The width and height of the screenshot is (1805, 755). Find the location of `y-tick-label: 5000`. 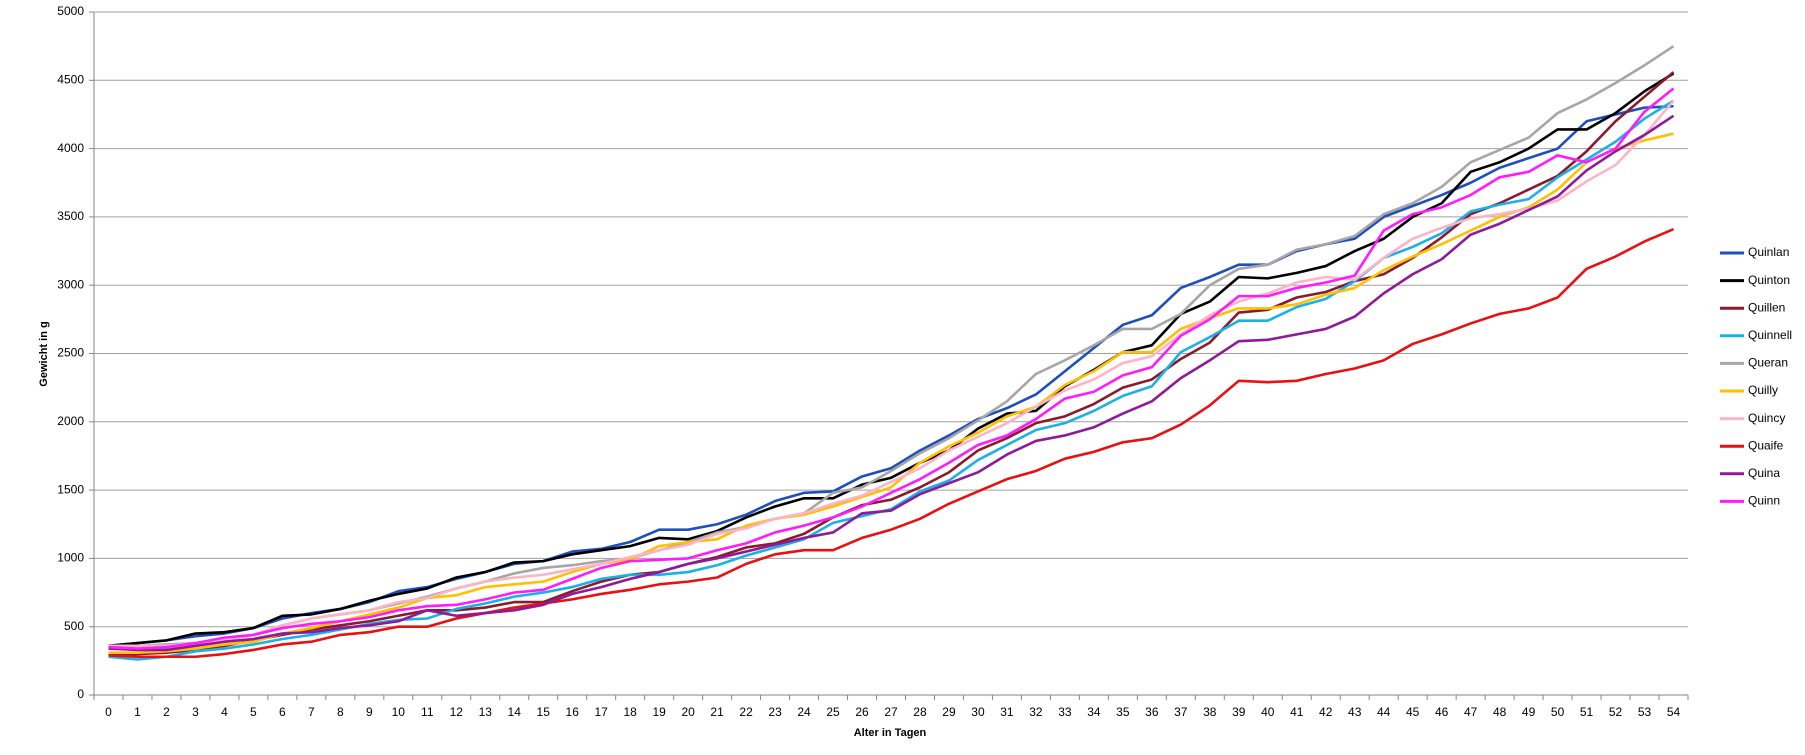

y-tick-label: 5000 is located at coordinates (70, 11).